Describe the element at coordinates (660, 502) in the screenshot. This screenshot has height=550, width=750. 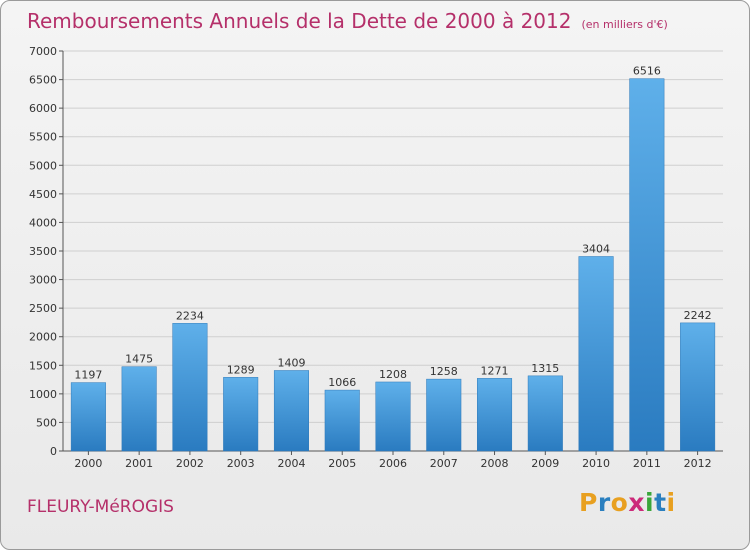
I see `logo-letter: t` at that location.